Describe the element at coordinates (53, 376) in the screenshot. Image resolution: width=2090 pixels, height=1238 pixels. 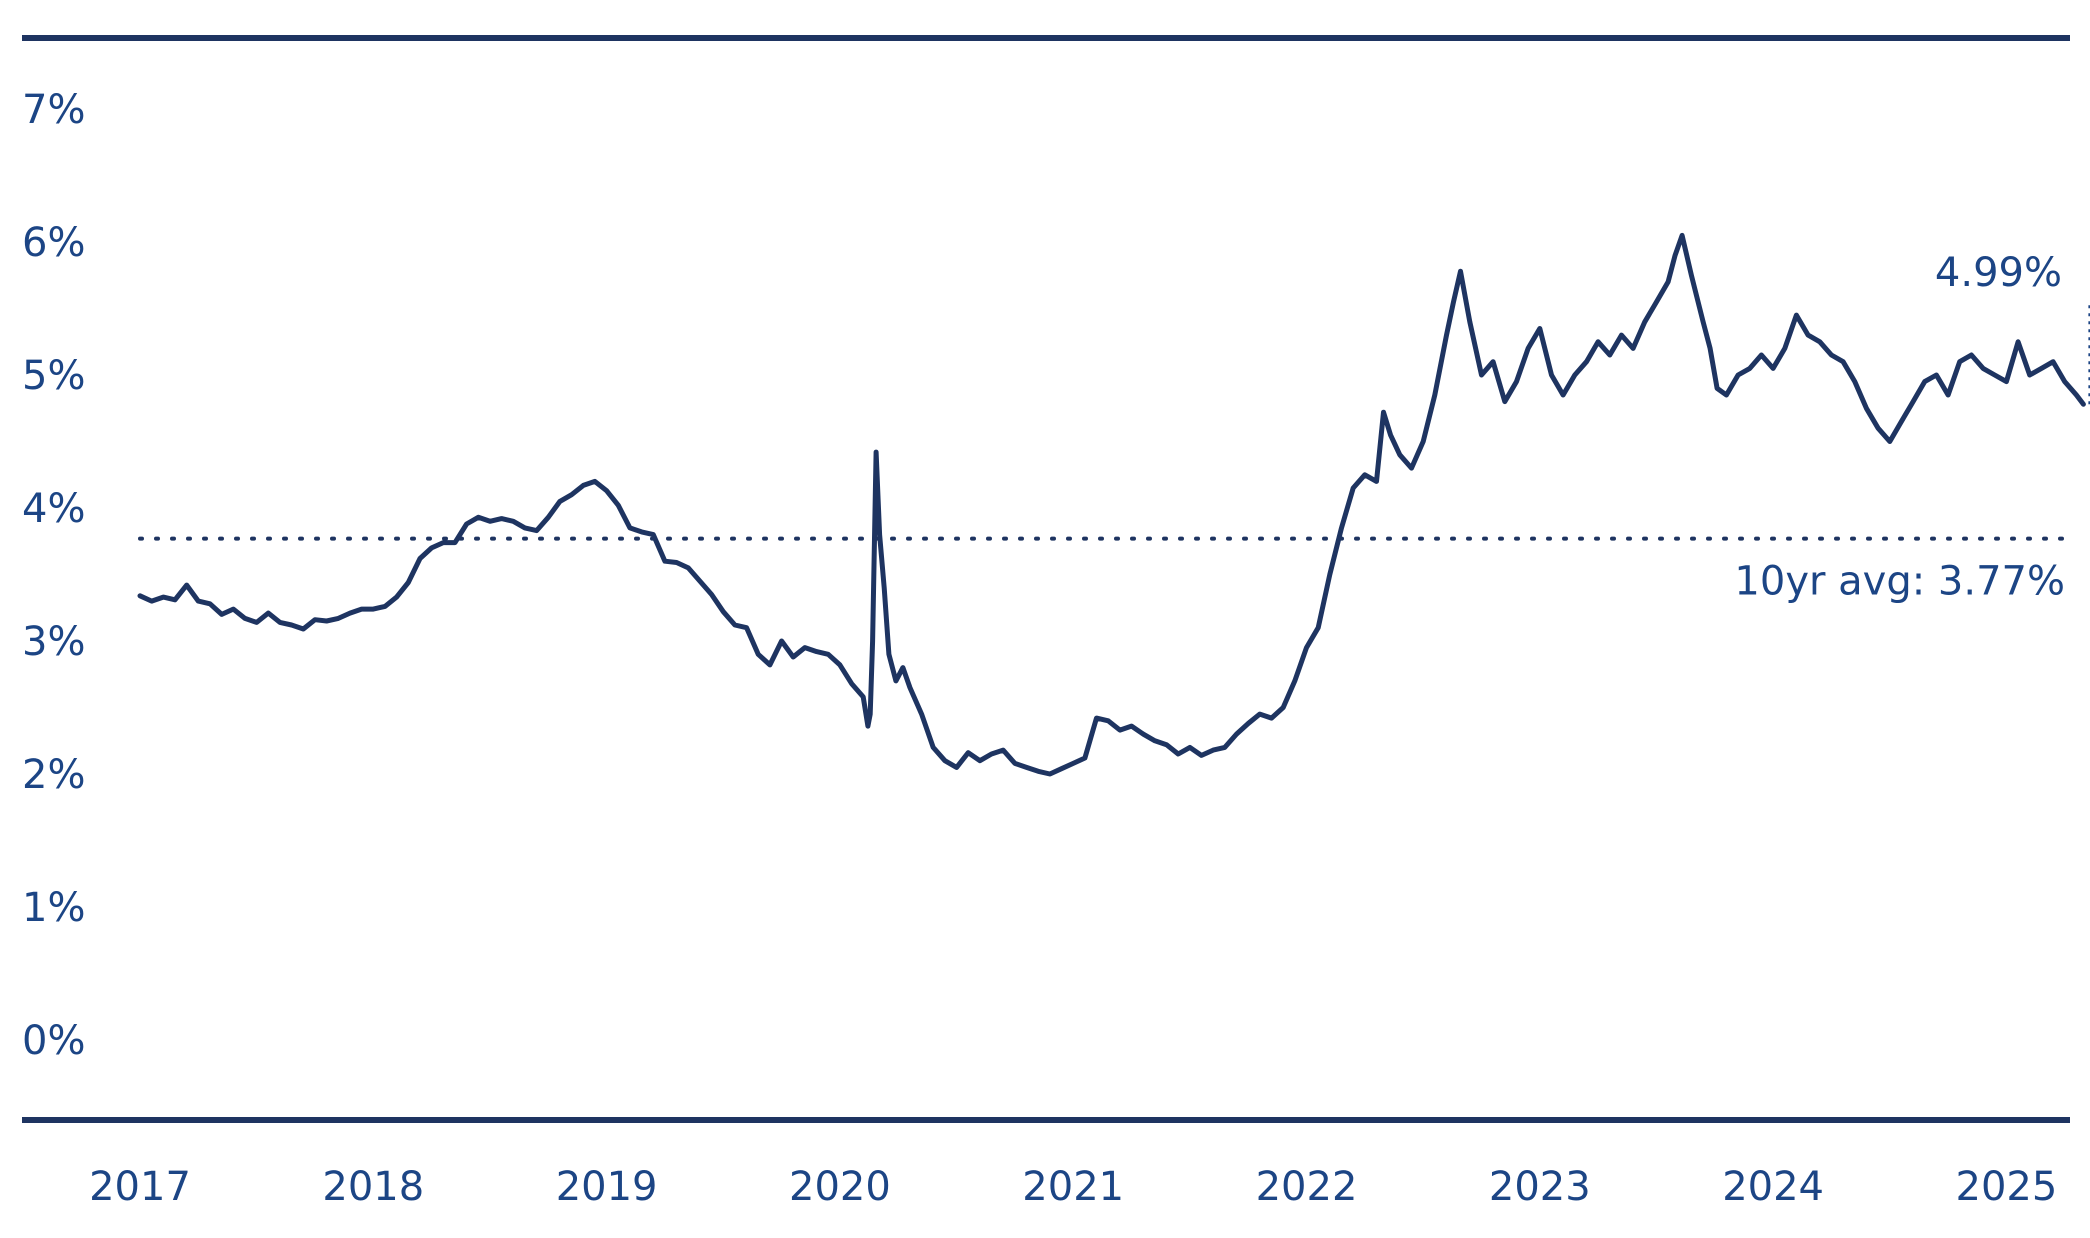
I see `y-tick-label: 5%` at that location.